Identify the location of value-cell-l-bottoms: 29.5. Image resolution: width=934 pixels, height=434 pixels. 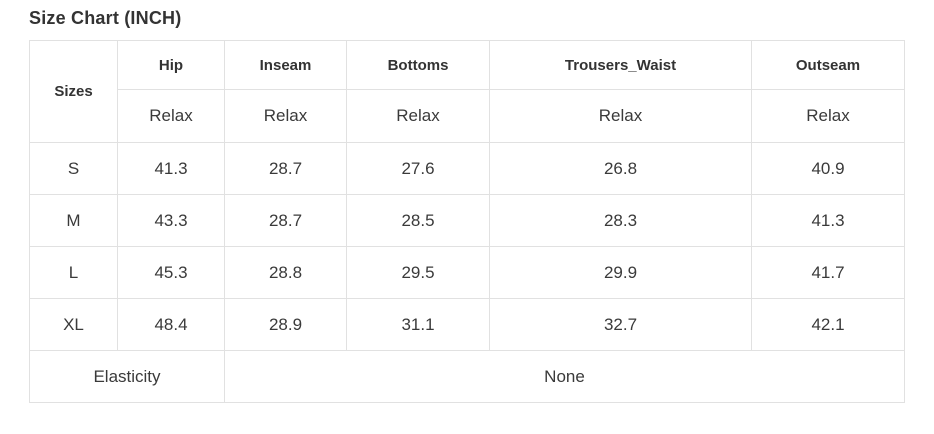
(418, 272).